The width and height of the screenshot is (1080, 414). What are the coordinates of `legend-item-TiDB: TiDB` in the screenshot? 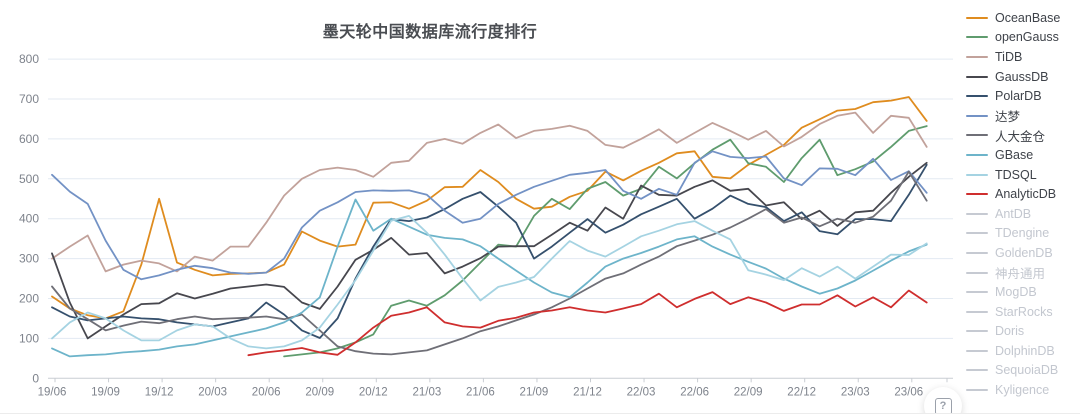 It's located at (1022, 57).